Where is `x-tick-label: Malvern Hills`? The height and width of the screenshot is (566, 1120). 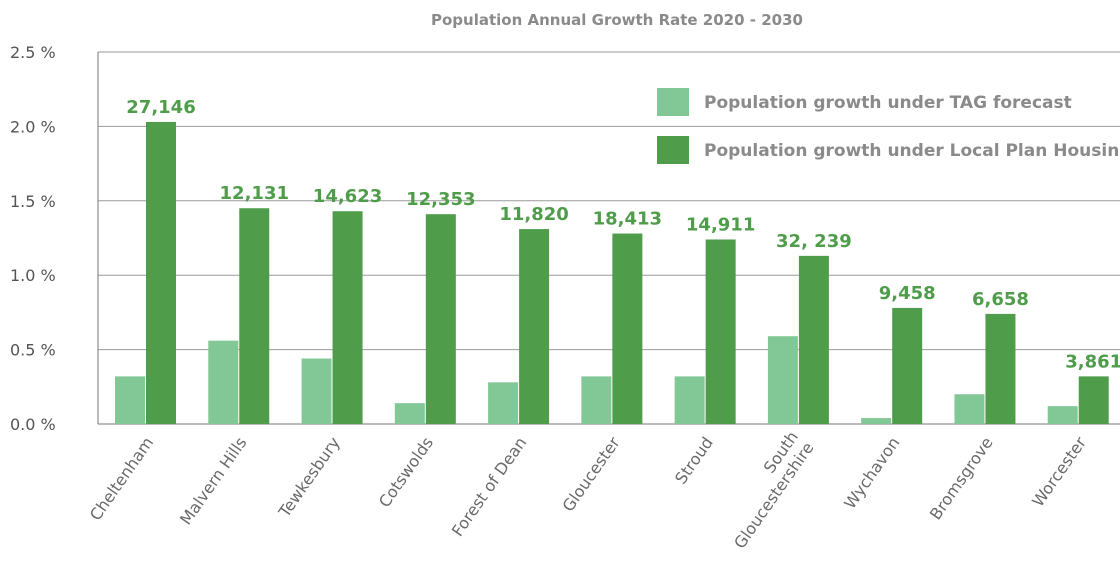 x-tick-label: Malvern Hills is located at coordinates (213, 480).